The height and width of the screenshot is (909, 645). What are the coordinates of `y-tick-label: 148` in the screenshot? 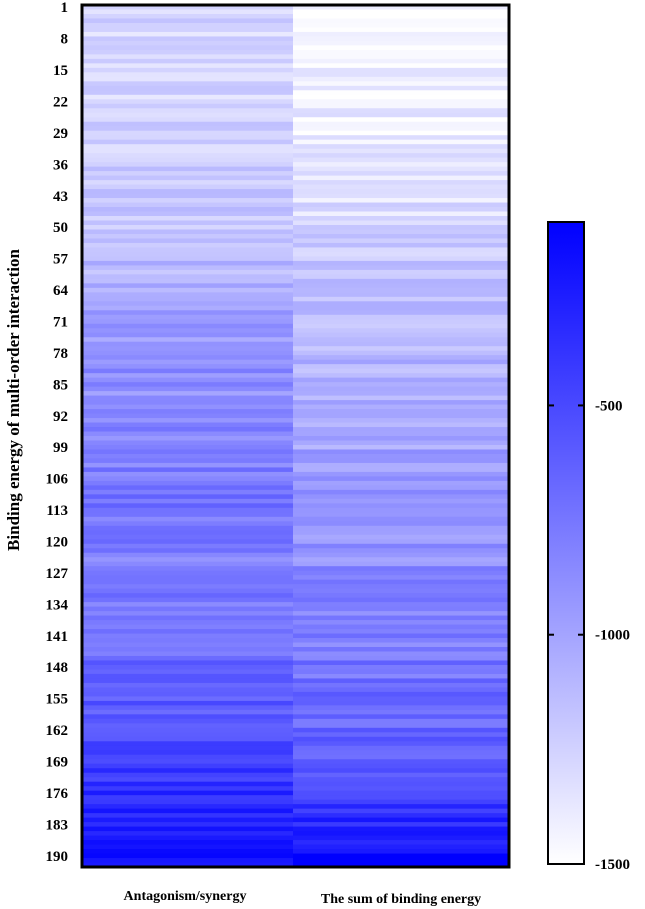 It's located at (57, 668).